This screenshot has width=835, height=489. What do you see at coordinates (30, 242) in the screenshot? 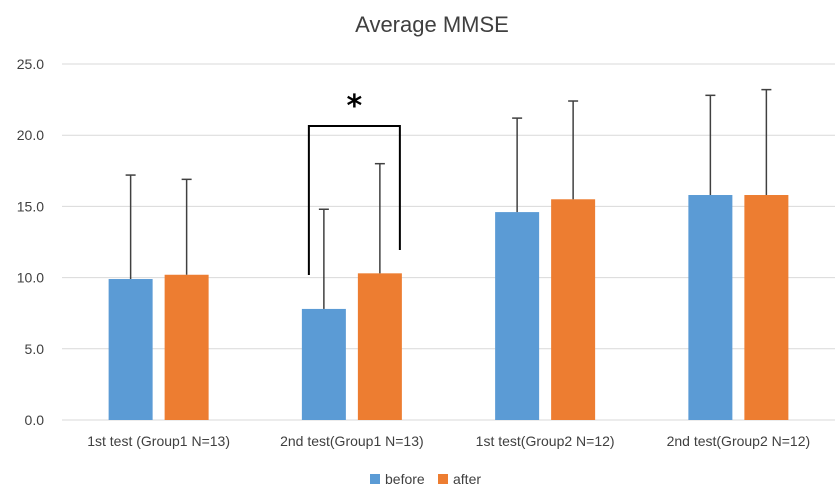
I see `y-axis-ticks: 0.0 5.0 10.0 15.0 20.0 25.0` at bounding box center [30, 242].